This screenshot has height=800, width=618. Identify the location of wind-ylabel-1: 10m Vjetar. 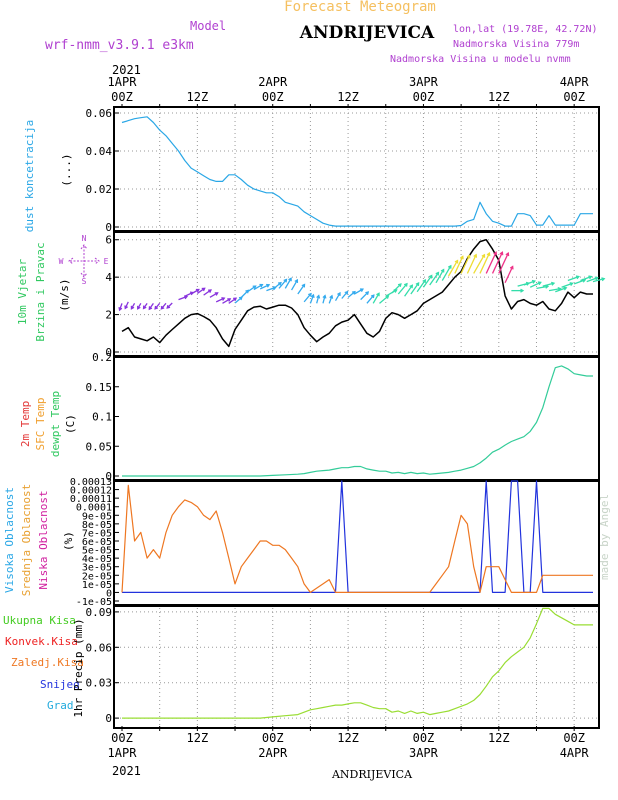
(22, 292).